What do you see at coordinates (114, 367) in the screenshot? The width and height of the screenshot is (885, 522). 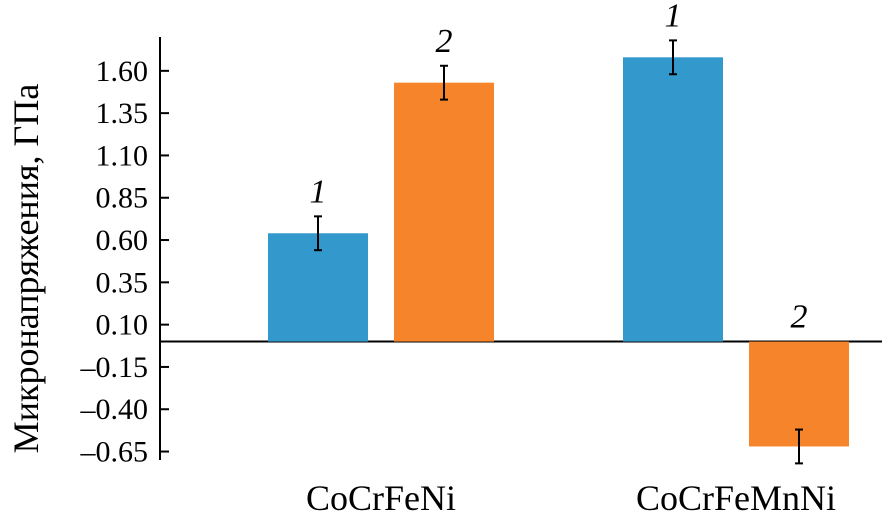 I see `y-tick-label: –0.15` at bounding box center [114, 367].